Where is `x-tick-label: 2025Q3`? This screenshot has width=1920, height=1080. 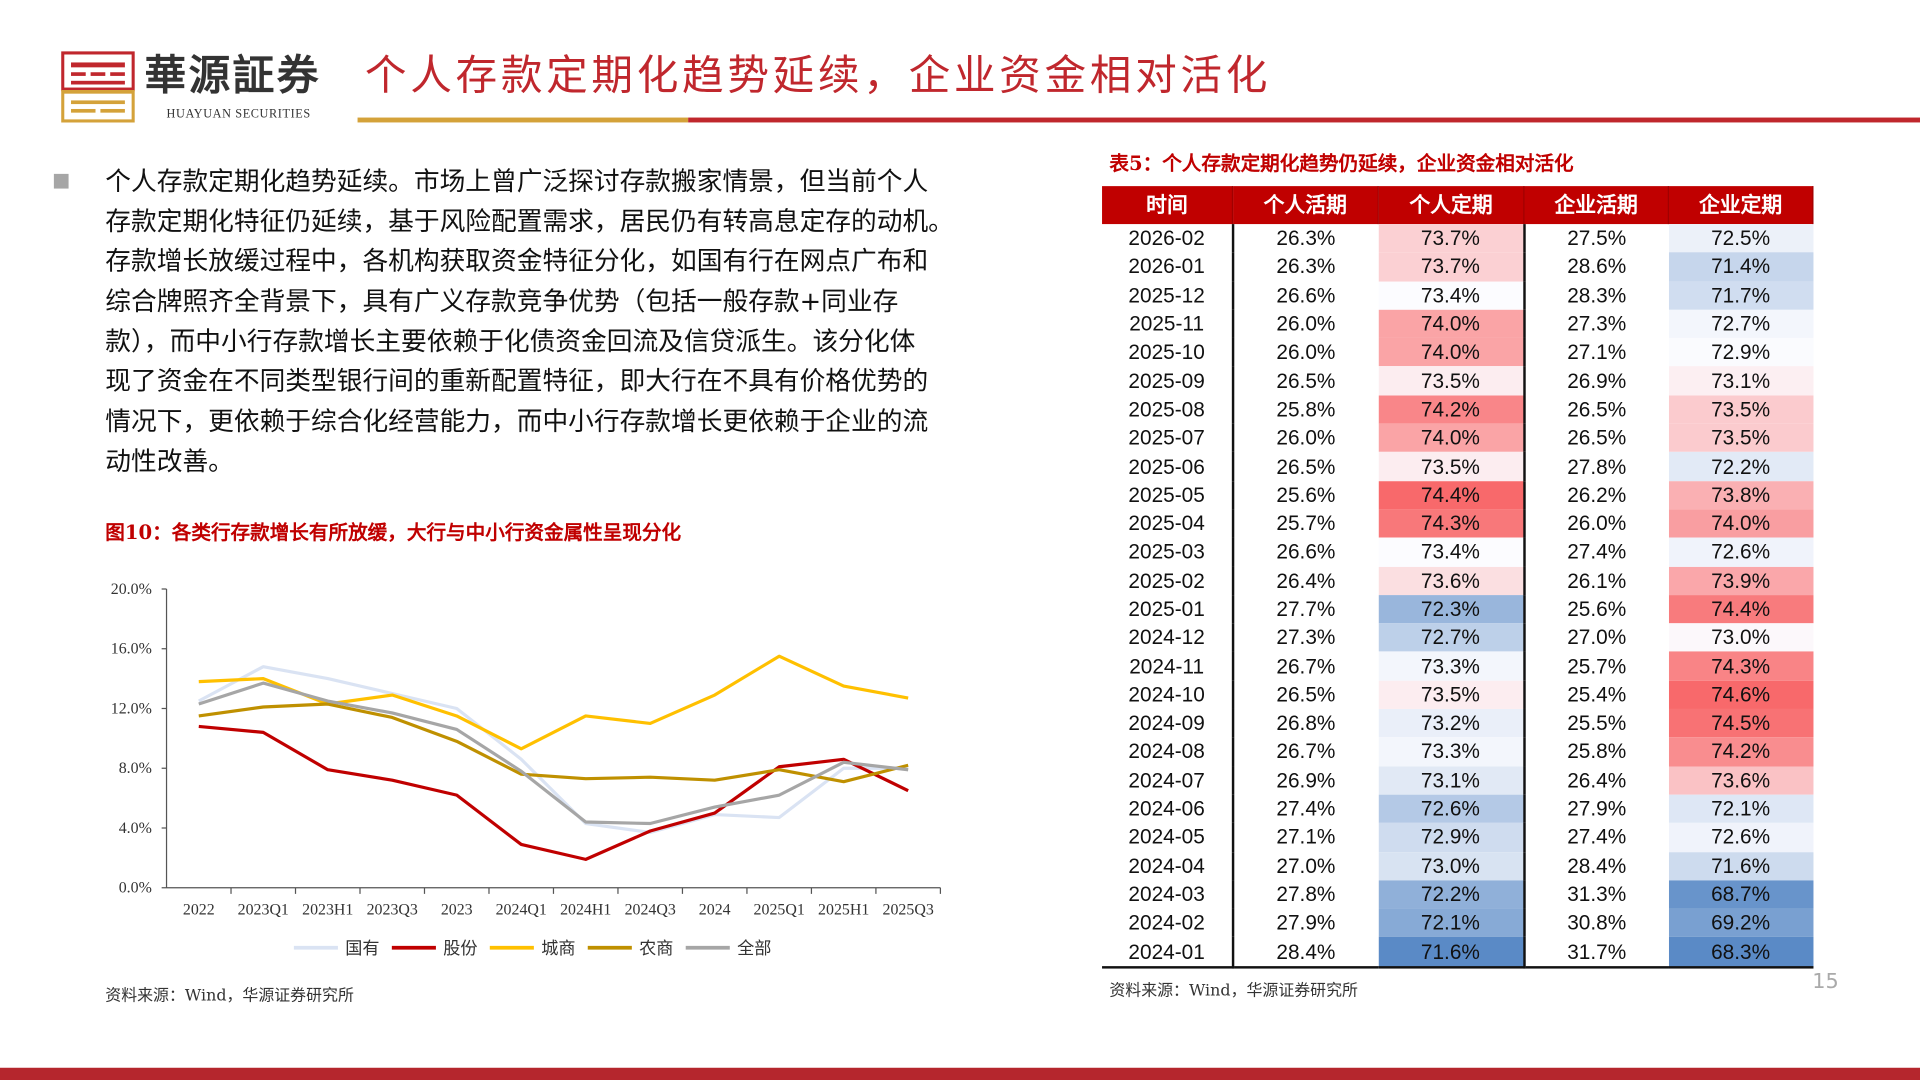 x-tick-label: 2025Q3 is located at coordinates (908, 910).